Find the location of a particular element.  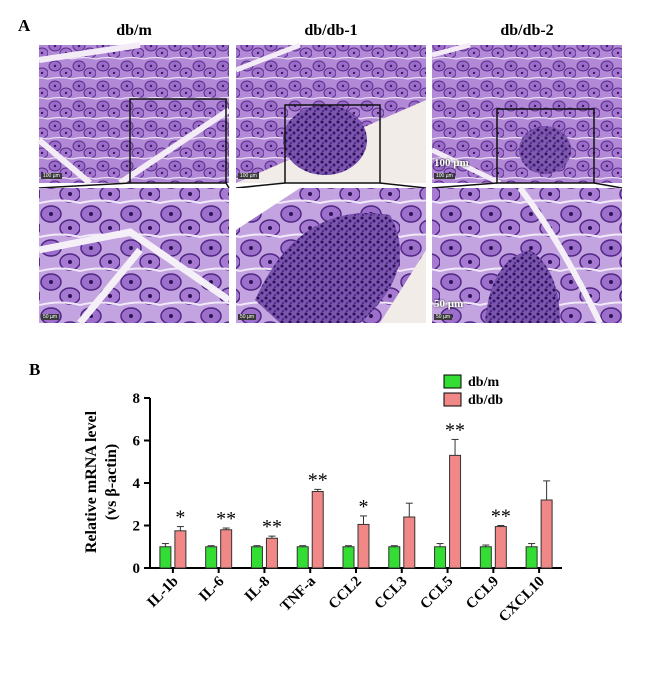

zoom-connectors is located at coordinates (330, 185).